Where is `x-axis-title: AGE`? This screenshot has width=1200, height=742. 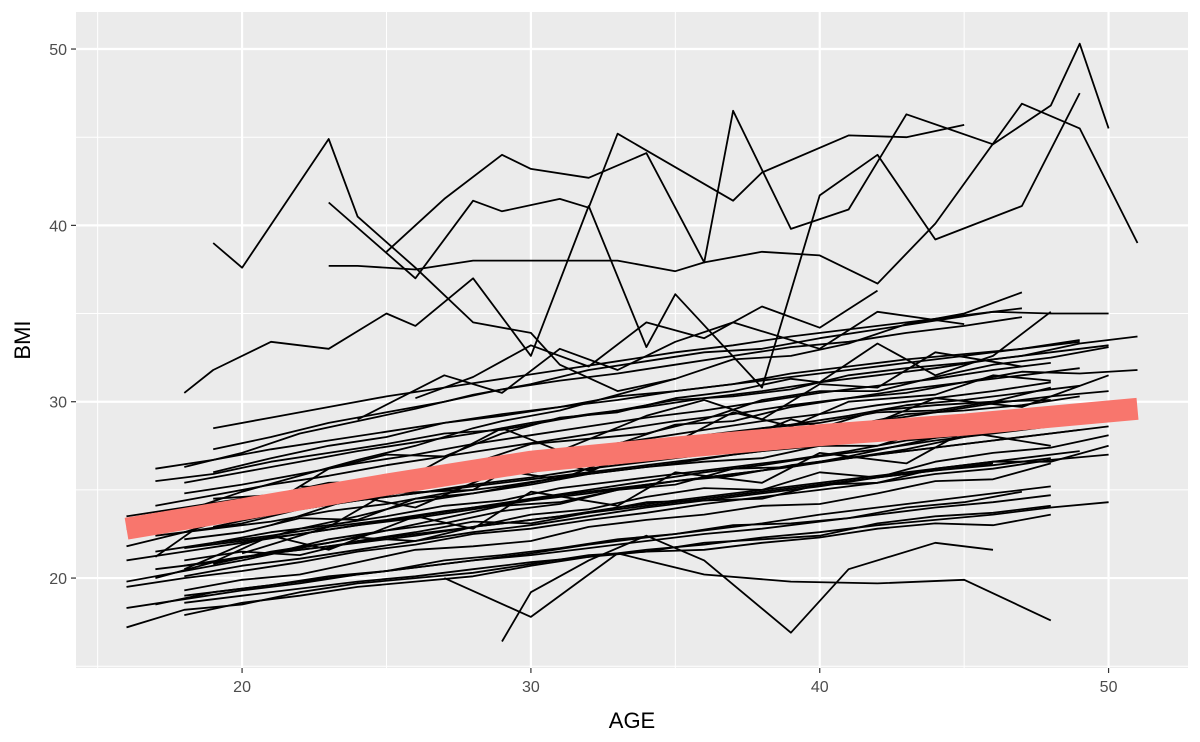
x-axis-title: AGE is located at coordinates (632, 720).